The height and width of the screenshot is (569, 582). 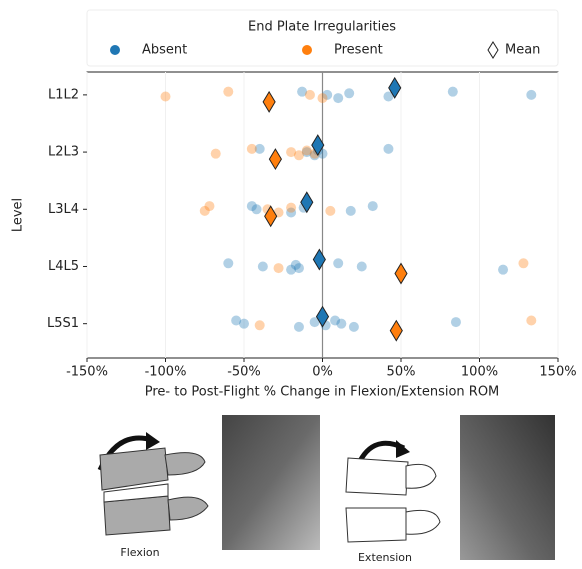 What do you see at coordinates (401, 372) in the screenshot?
I see `x-tick-label: 50%` at bounding box center [401, 372].